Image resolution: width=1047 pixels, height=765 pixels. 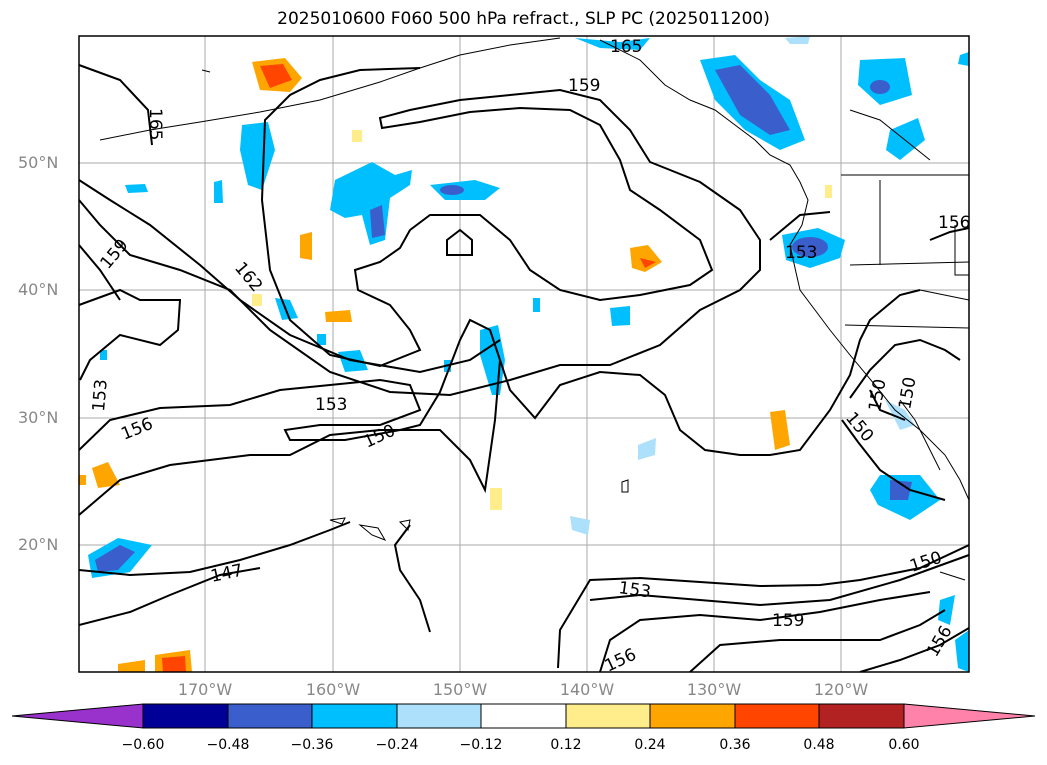 What do you see at coordinates (566, 745) in the screenshot?
I see `colorbar-tick-label: 0.12` at bounding box center [566, 745].